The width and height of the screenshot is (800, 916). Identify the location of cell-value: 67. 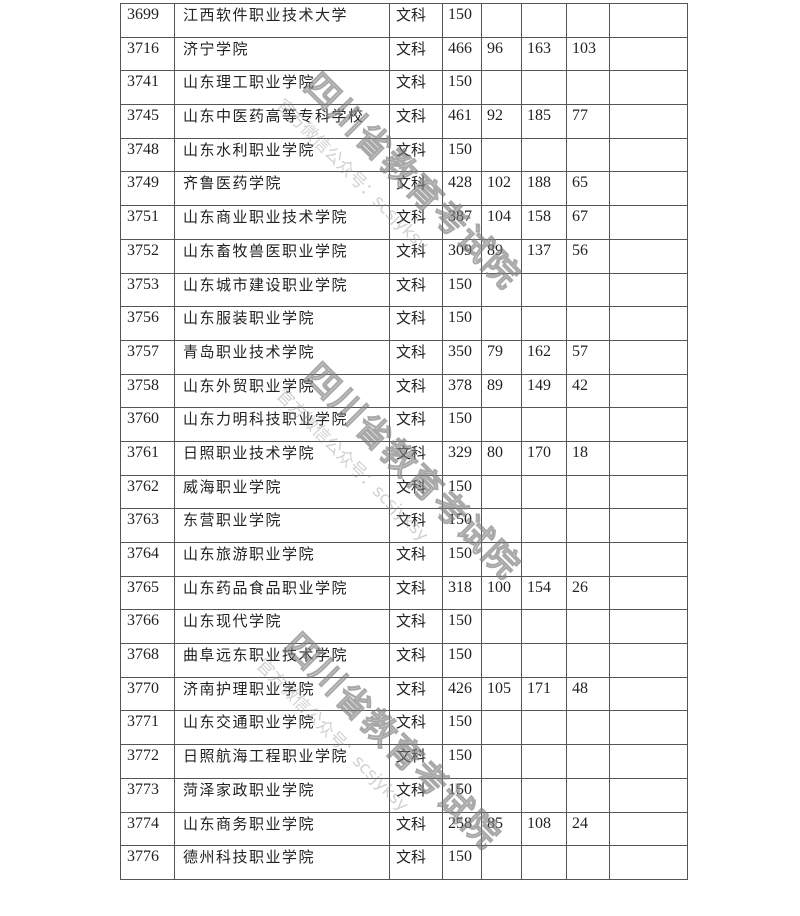
(588, 222).